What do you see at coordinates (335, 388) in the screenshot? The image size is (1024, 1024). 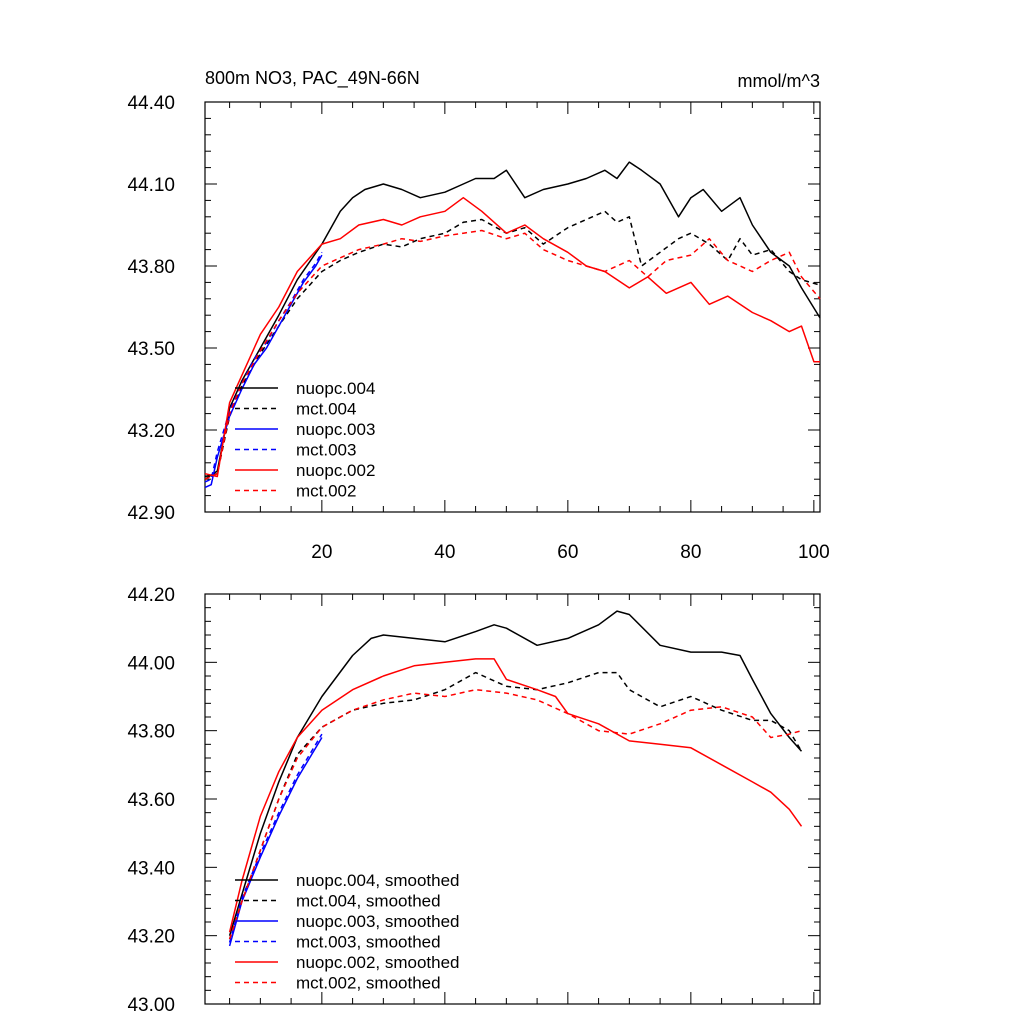 I see `legend-label: nuopc.004` at bounding box center [335, 388].